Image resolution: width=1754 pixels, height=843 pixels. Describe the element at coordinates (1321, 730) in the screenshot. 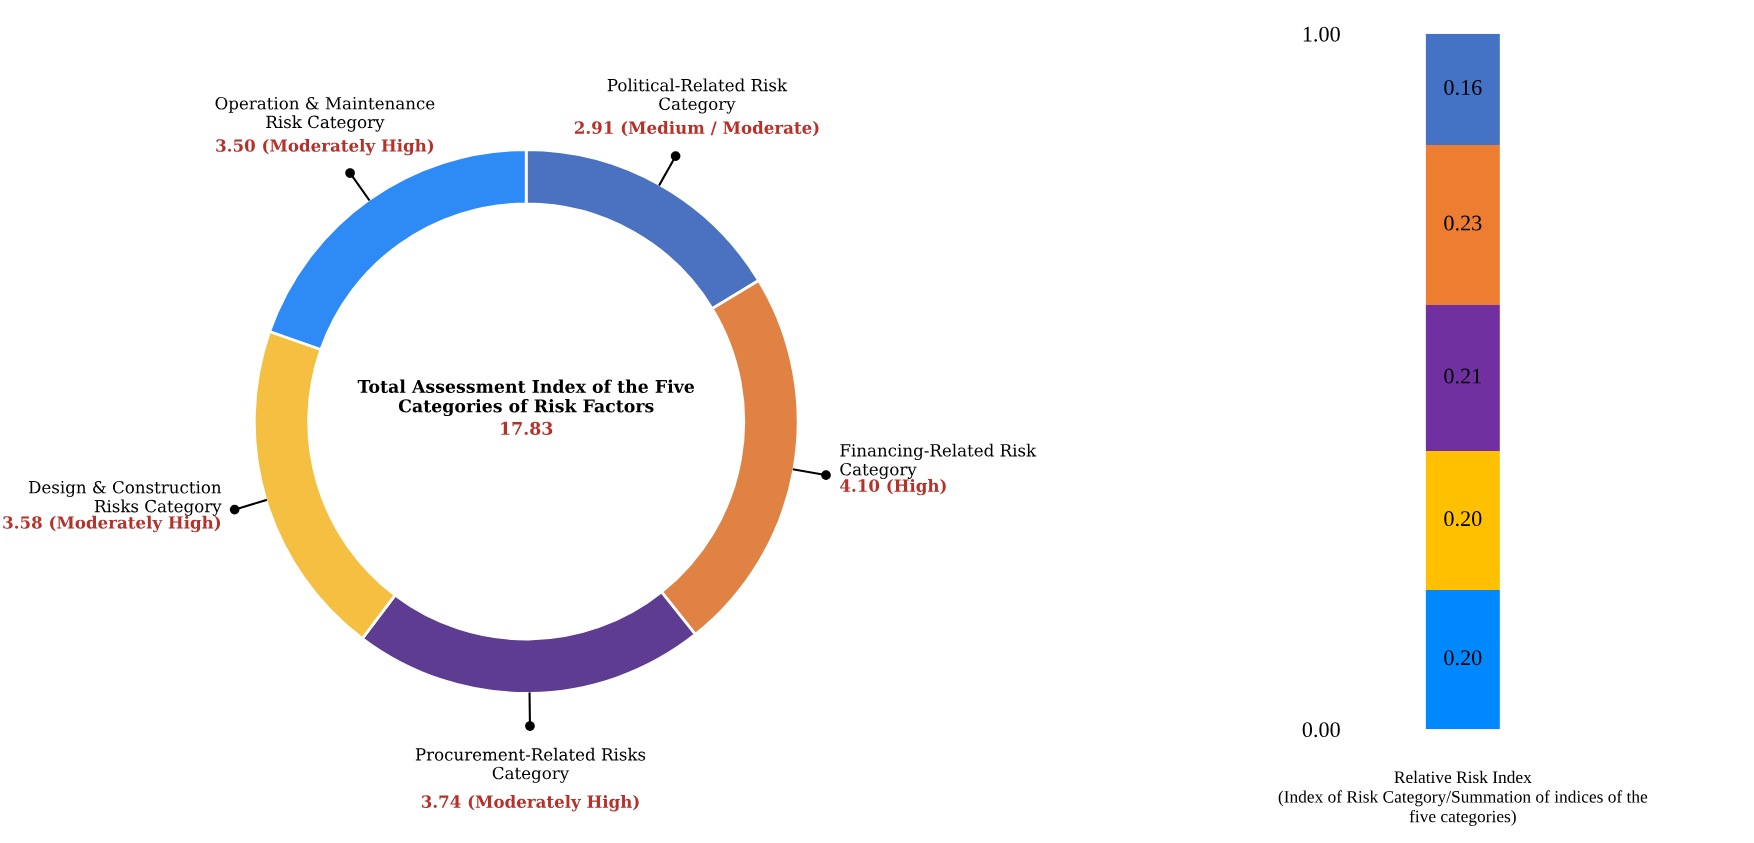

I see `y-tick-label: 0.00` at that location.